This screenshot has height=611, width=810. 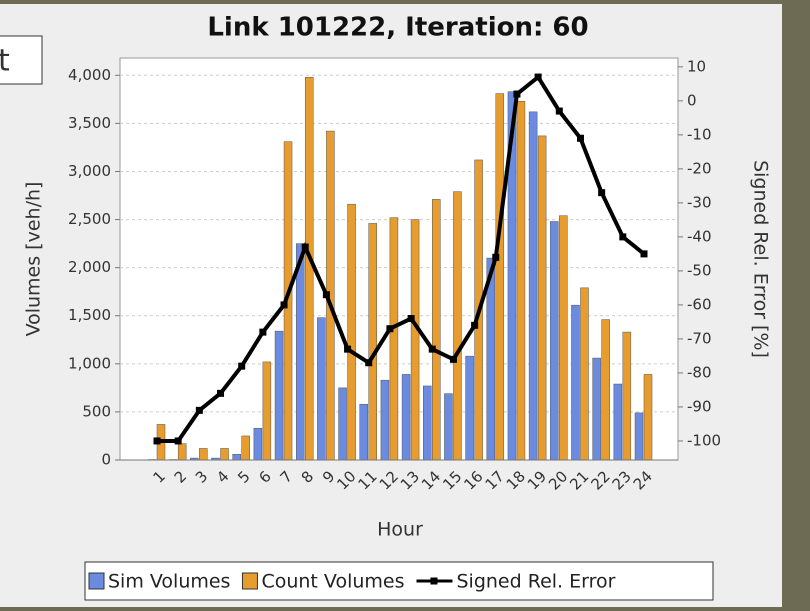 I want to click on overlay-label: t, so click(x=5, y=61).